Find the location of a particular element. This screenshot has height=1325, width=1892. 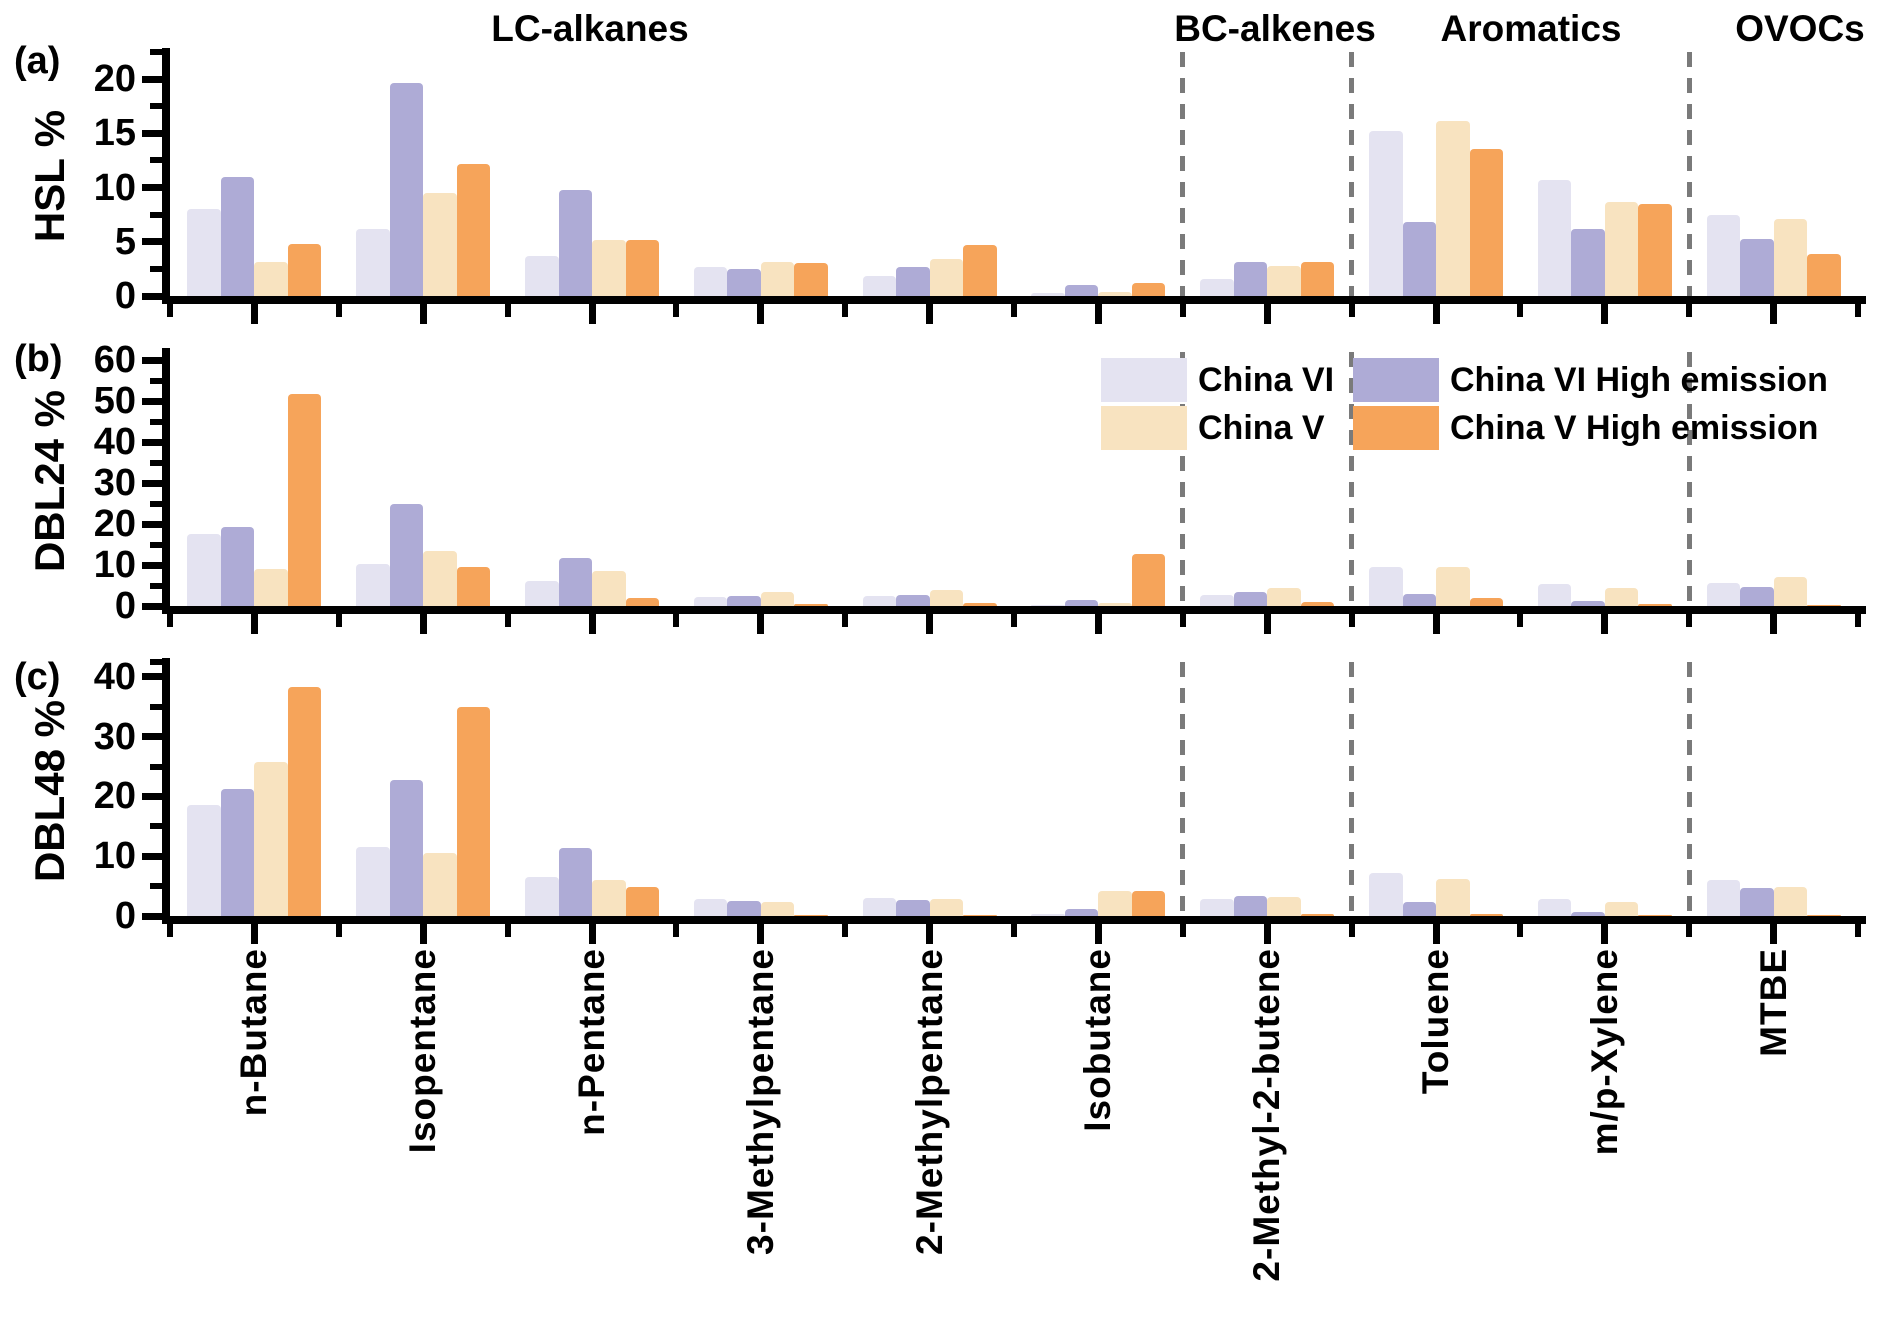

panel-c-letter: (c) is located at coordinates (37, 677).